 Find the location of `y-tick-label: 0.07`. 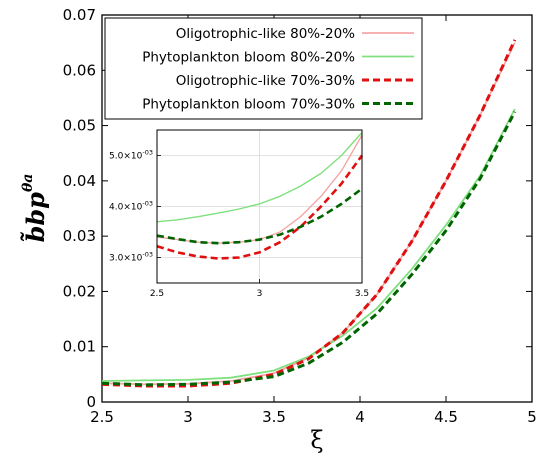

y-tick-label: 0.07 is located at coordinates (79, 15).